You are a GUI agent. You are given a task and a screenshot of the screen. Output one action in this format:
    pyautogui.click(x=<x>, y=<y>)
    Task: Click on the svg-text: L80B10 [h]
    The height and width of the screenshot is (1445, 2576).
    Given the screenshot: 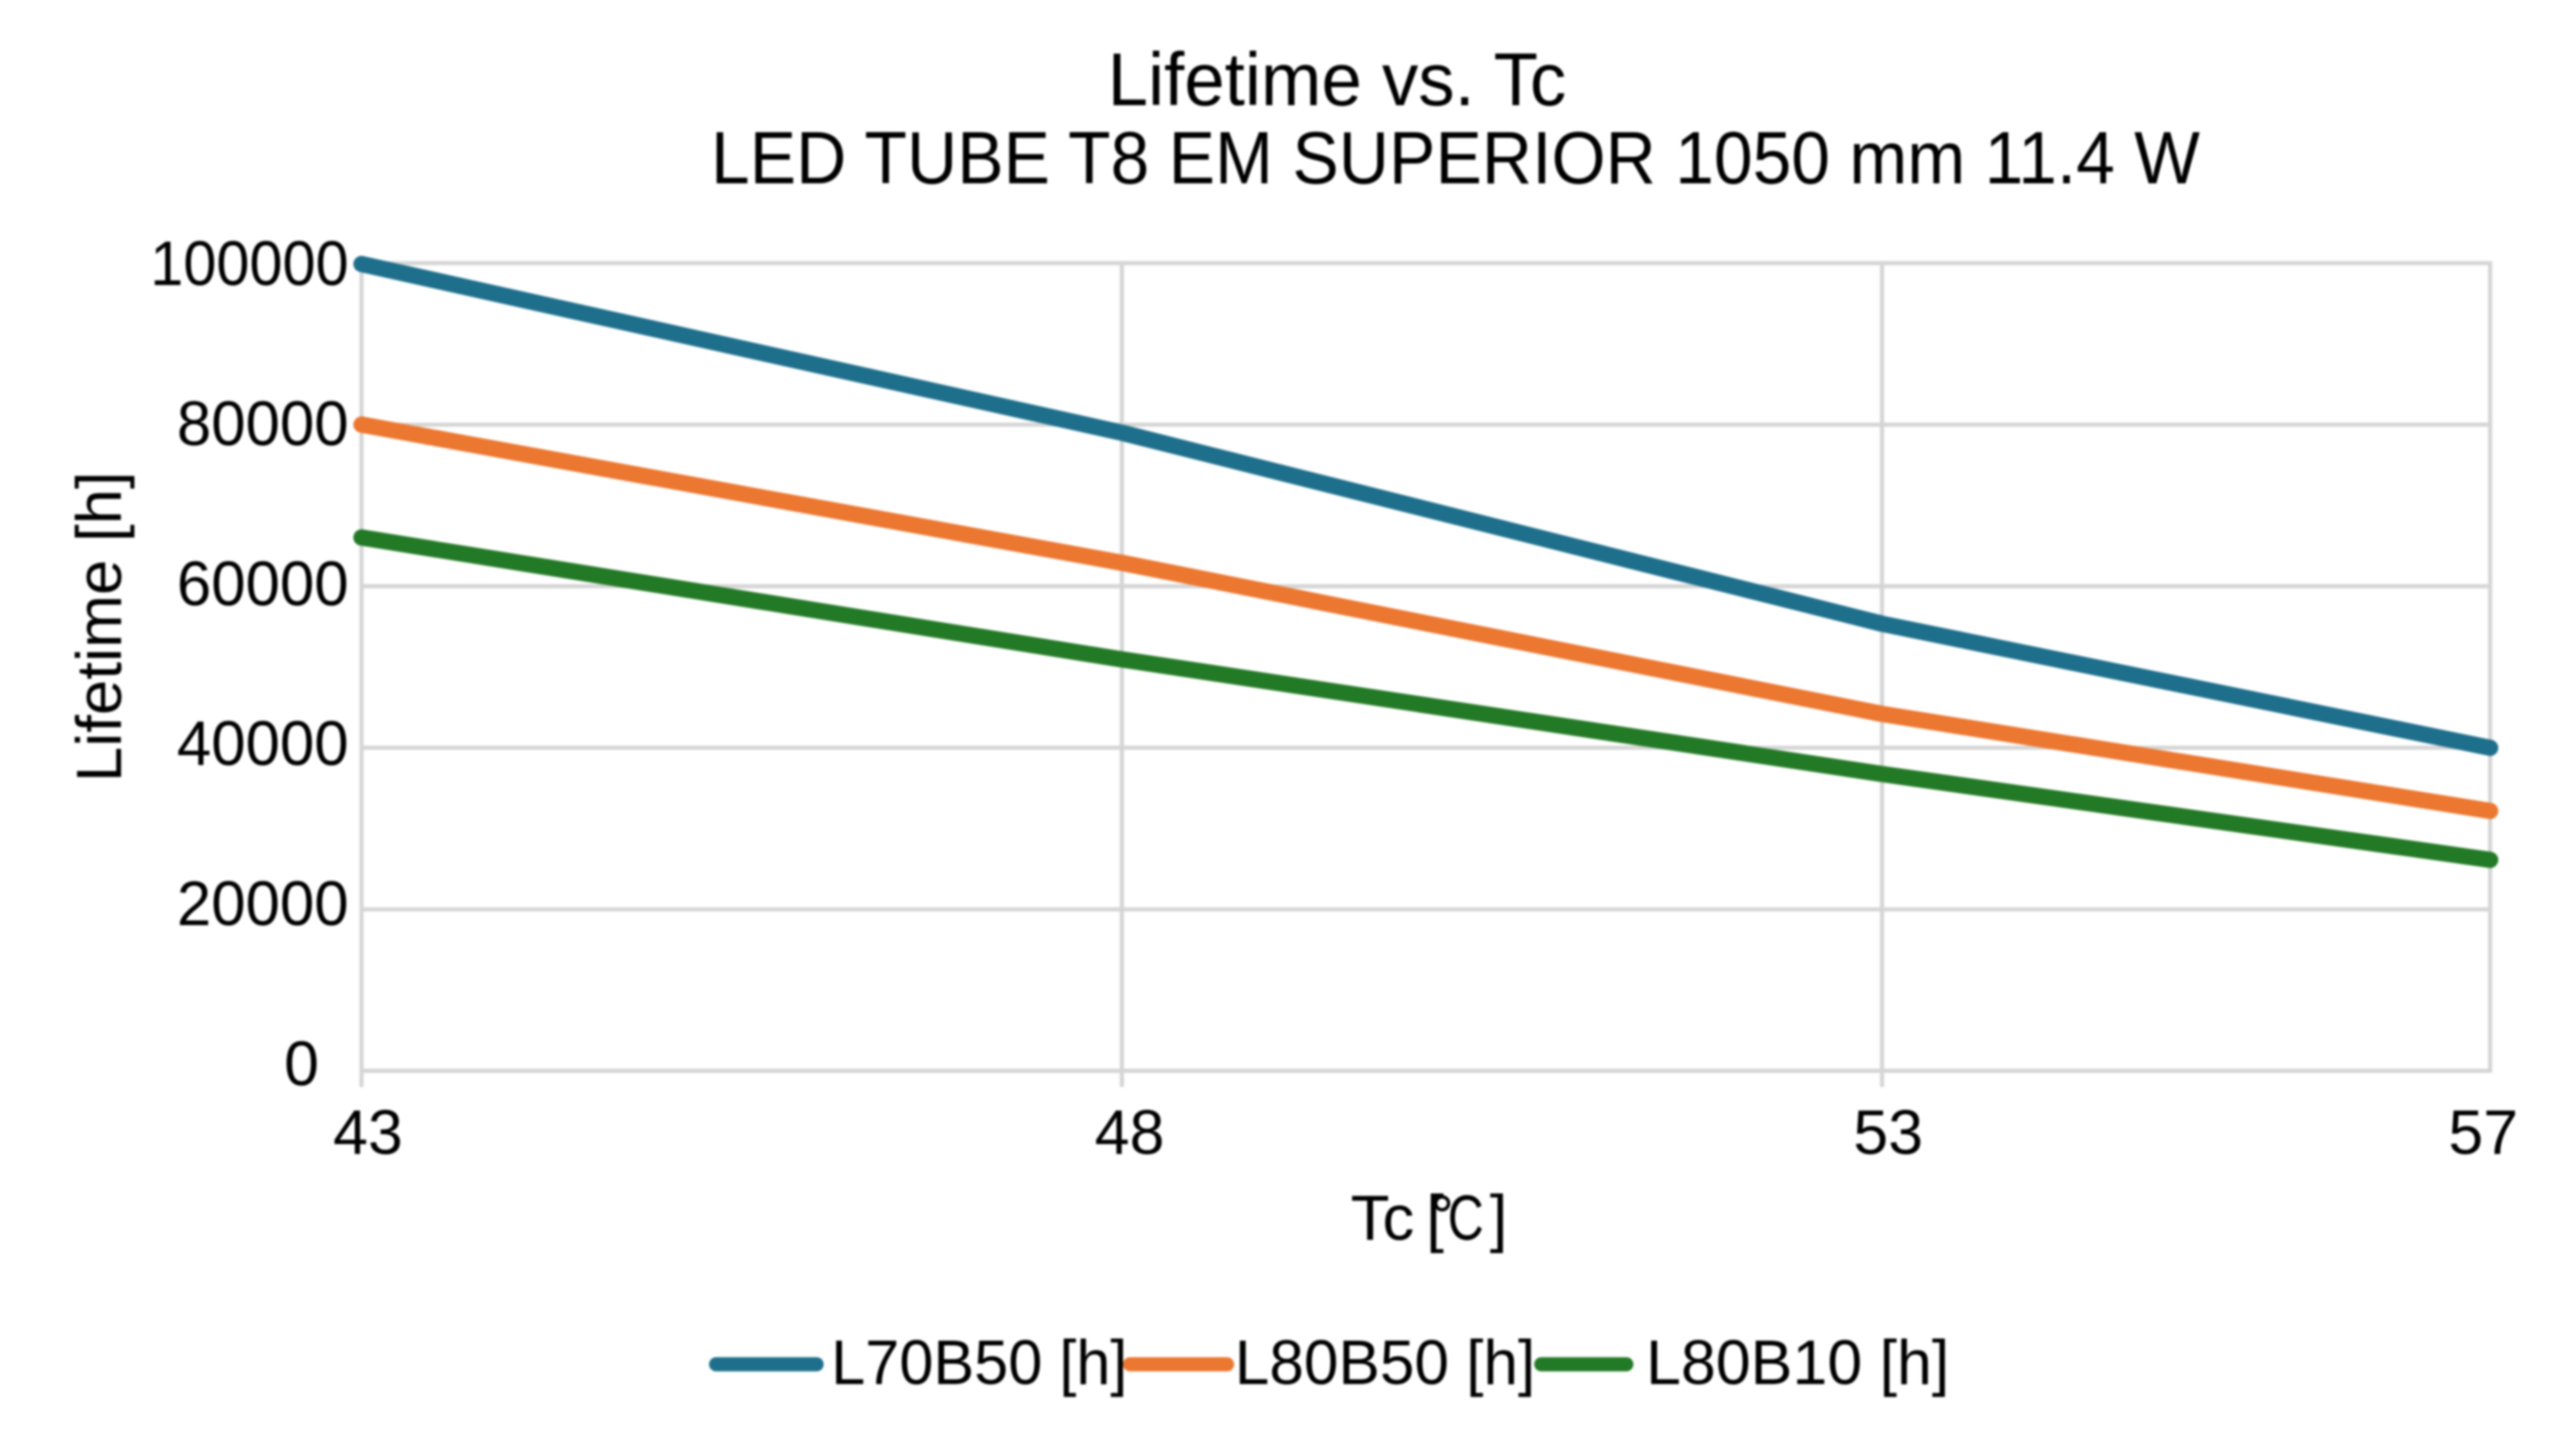 What is the action you would take?
    pyautogui.click(x=1798, y=1363)
    